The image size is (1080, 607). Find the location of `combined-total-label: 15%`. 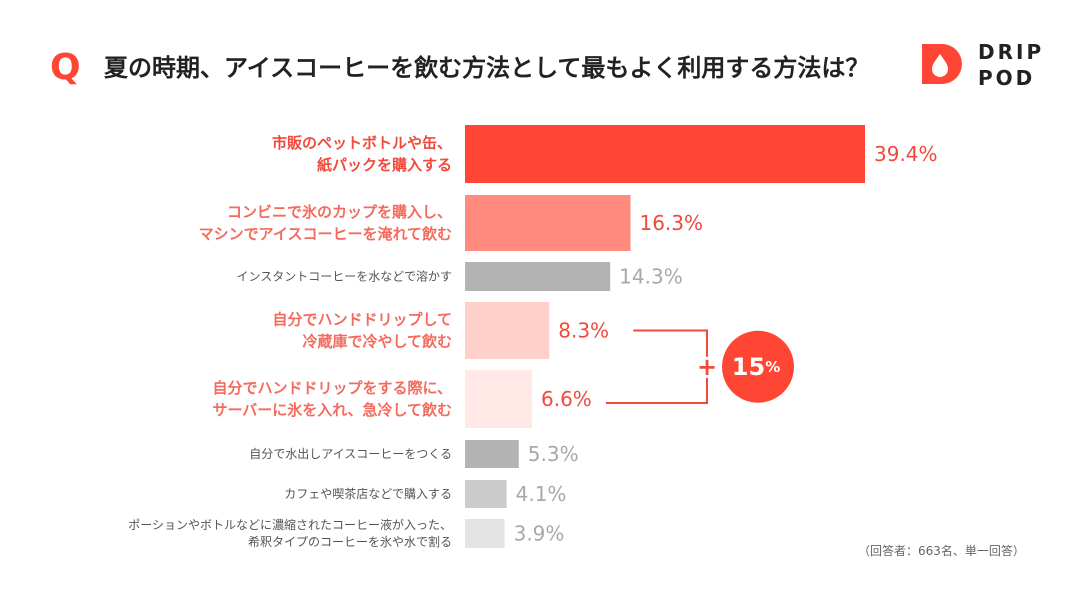

combined-total-label: 15% is located at coordinates (756, 367).